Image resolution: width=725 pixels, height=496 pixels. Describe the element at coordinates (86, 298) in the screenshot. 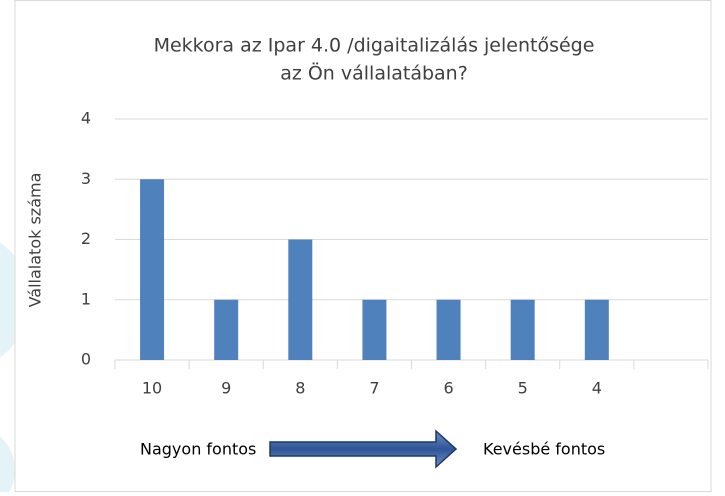

I see `y-tick-label: 1` at that location.